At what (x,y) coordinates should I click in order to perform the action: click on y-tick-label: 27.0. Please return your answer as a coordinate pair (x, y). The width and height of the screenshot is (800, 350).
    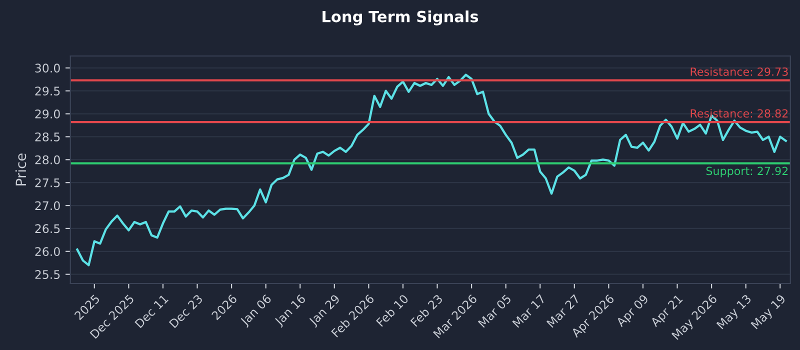
    Looking at the image, I should click on (47, 205).